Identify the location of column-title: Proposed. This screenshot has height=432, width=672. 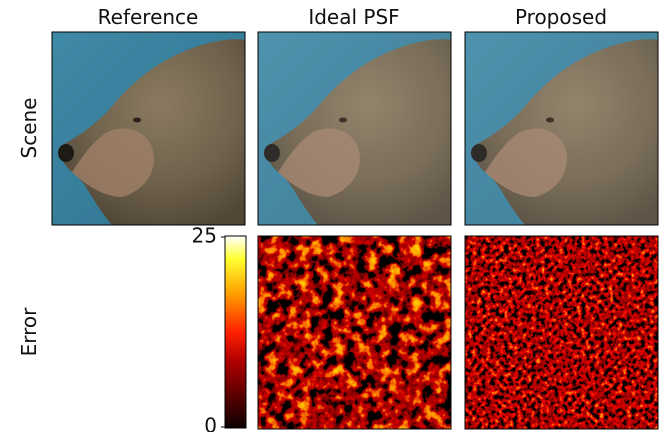
(561, 17).